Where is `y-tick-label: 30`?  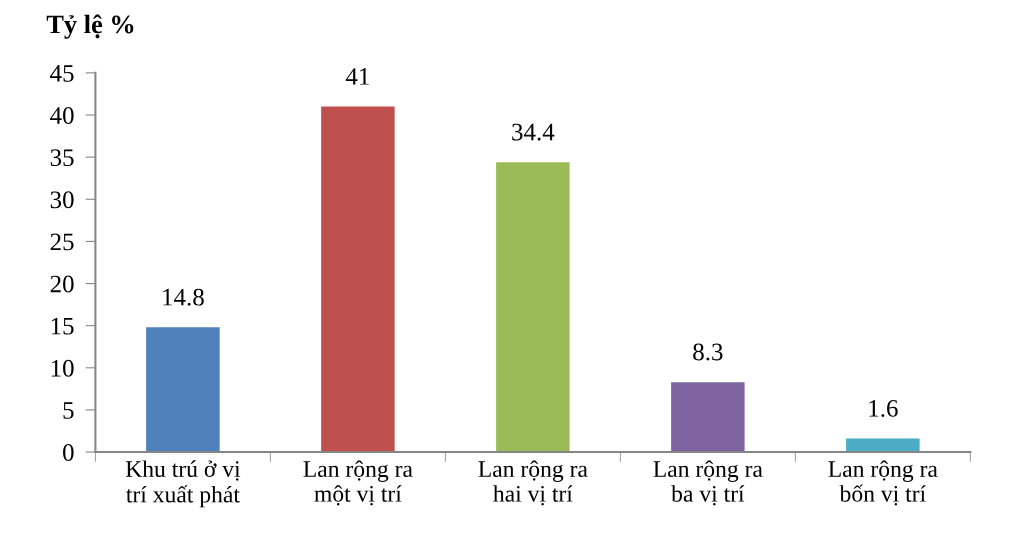 y-tick-label: 30 is located at coordinates (62, 200).